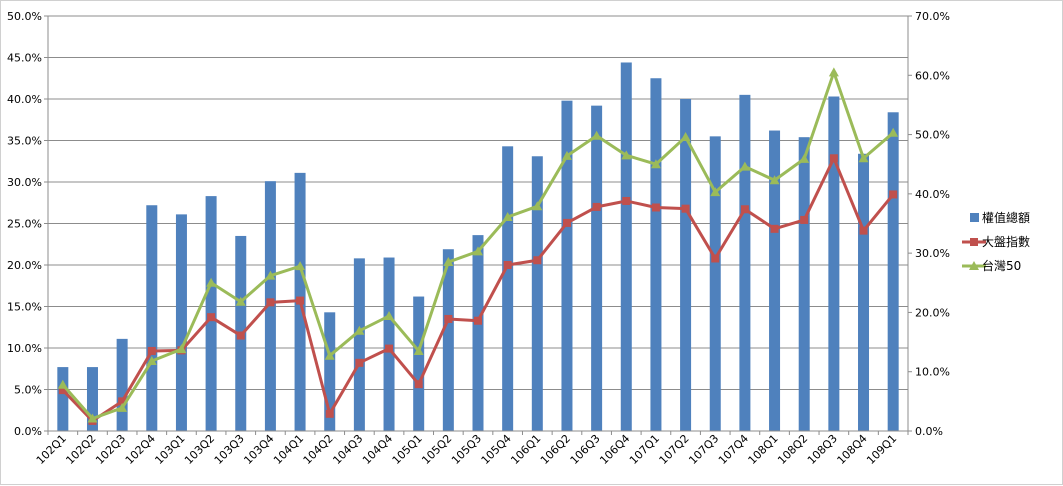 Image resolution: width=1063 pixels, height=486 pixels. What do you see at coordinates (974, 265) in the screenshot?
I see `legend-marker` at bounding box center [974, 265].